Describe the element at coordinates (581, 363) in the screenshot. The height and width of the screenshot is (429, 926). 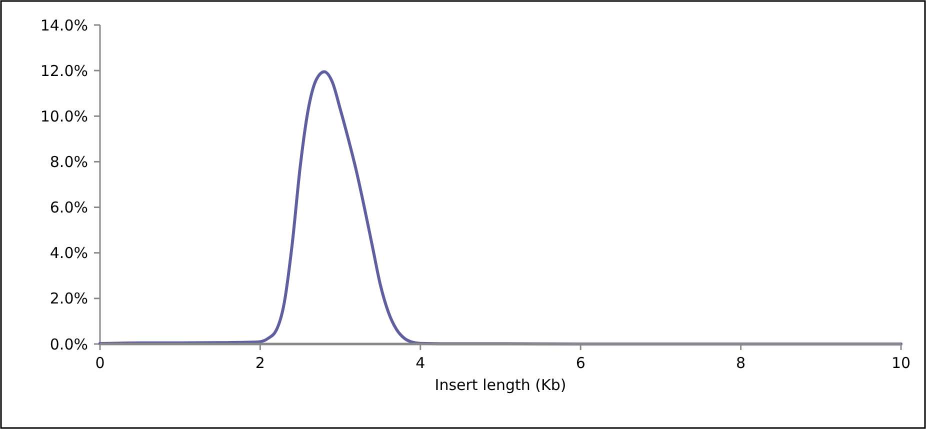
I see `x-tick-label: 6` at that location.